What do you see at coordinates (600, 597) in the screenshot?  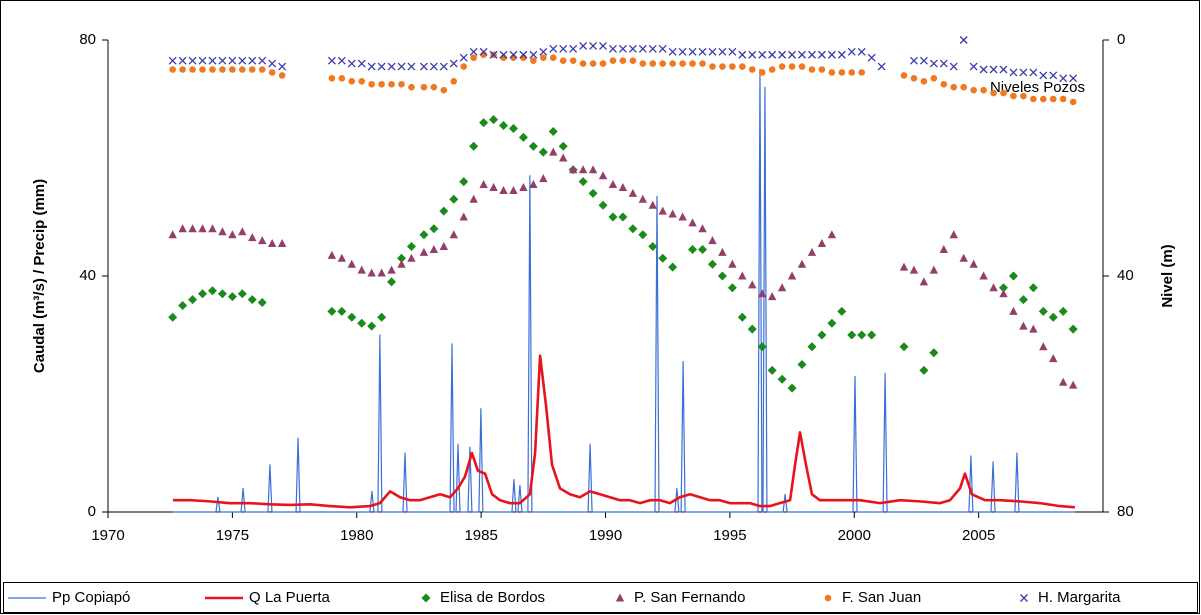 I see `legend-box` at bounding box center [600, 597].